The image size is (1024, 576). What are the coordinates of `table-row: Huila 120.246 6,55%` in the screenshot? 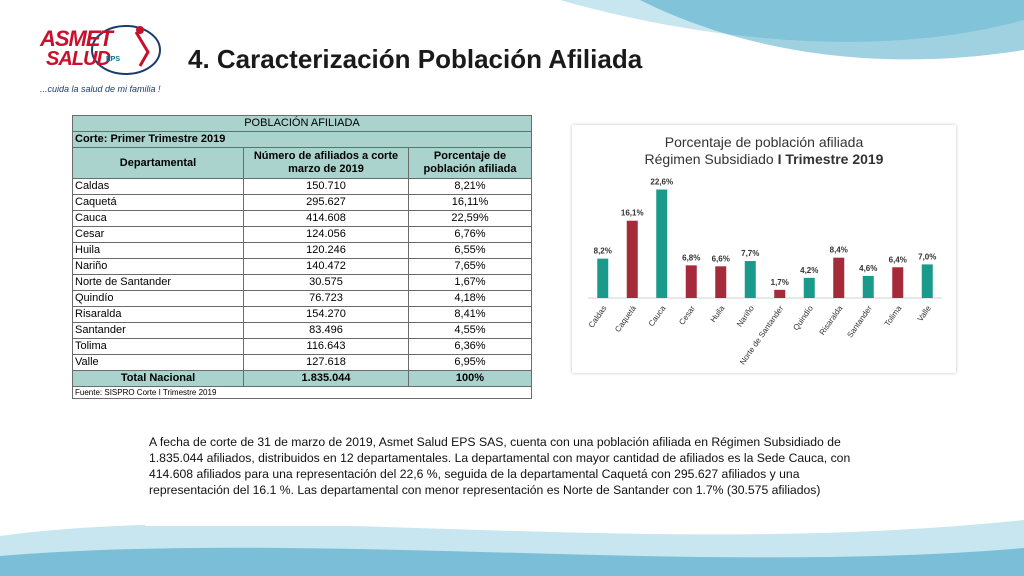 It's located at (302, 250).